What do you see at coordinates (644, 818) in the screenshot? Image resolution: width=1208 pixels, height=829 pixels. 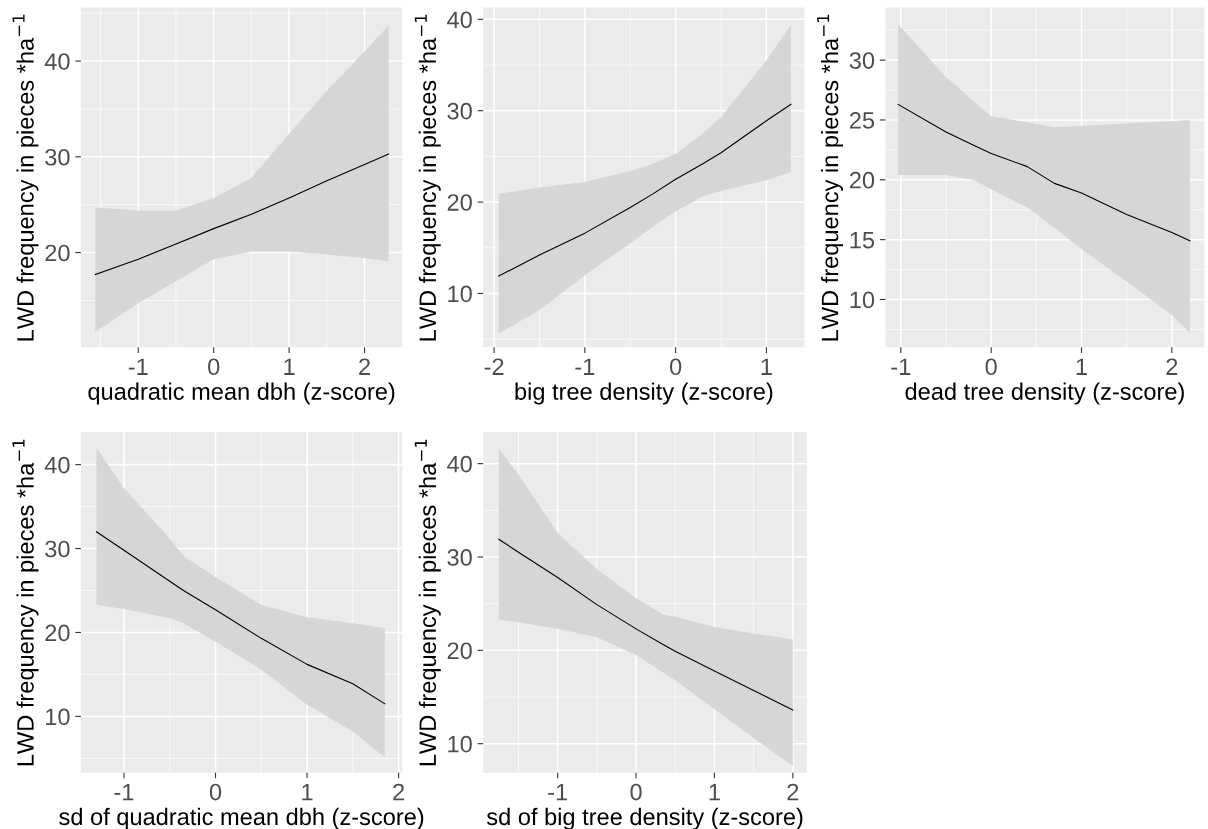 I see `x-axis-title: sd of big tree density (z-score)` at bounding box center [644, 818].